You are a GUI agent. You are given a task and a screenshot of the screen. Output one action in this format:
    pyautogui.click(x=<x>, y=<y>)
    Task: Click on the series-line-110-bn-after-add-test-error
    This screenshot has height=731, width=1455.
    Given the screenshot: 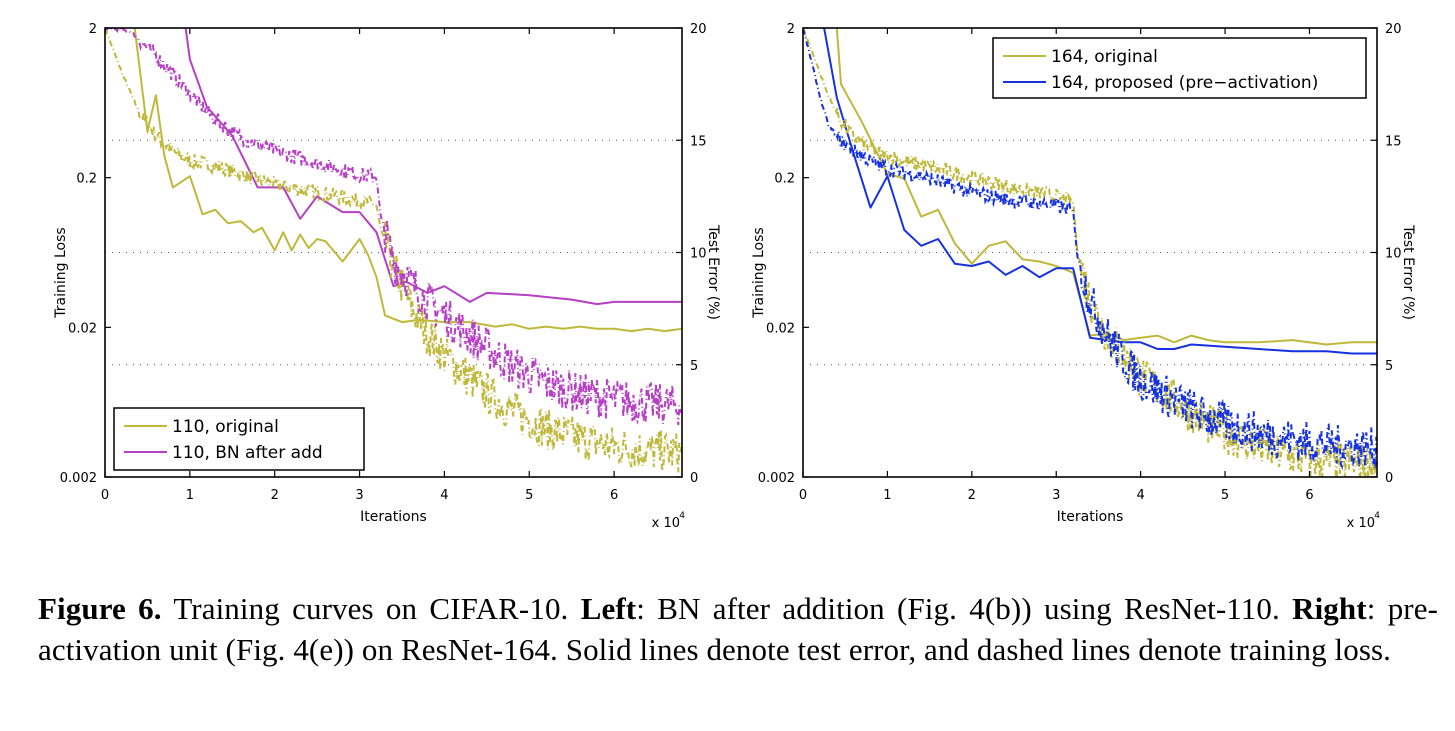 What is the action you would take?
    pyautogui.click(x=433, y=167)
    